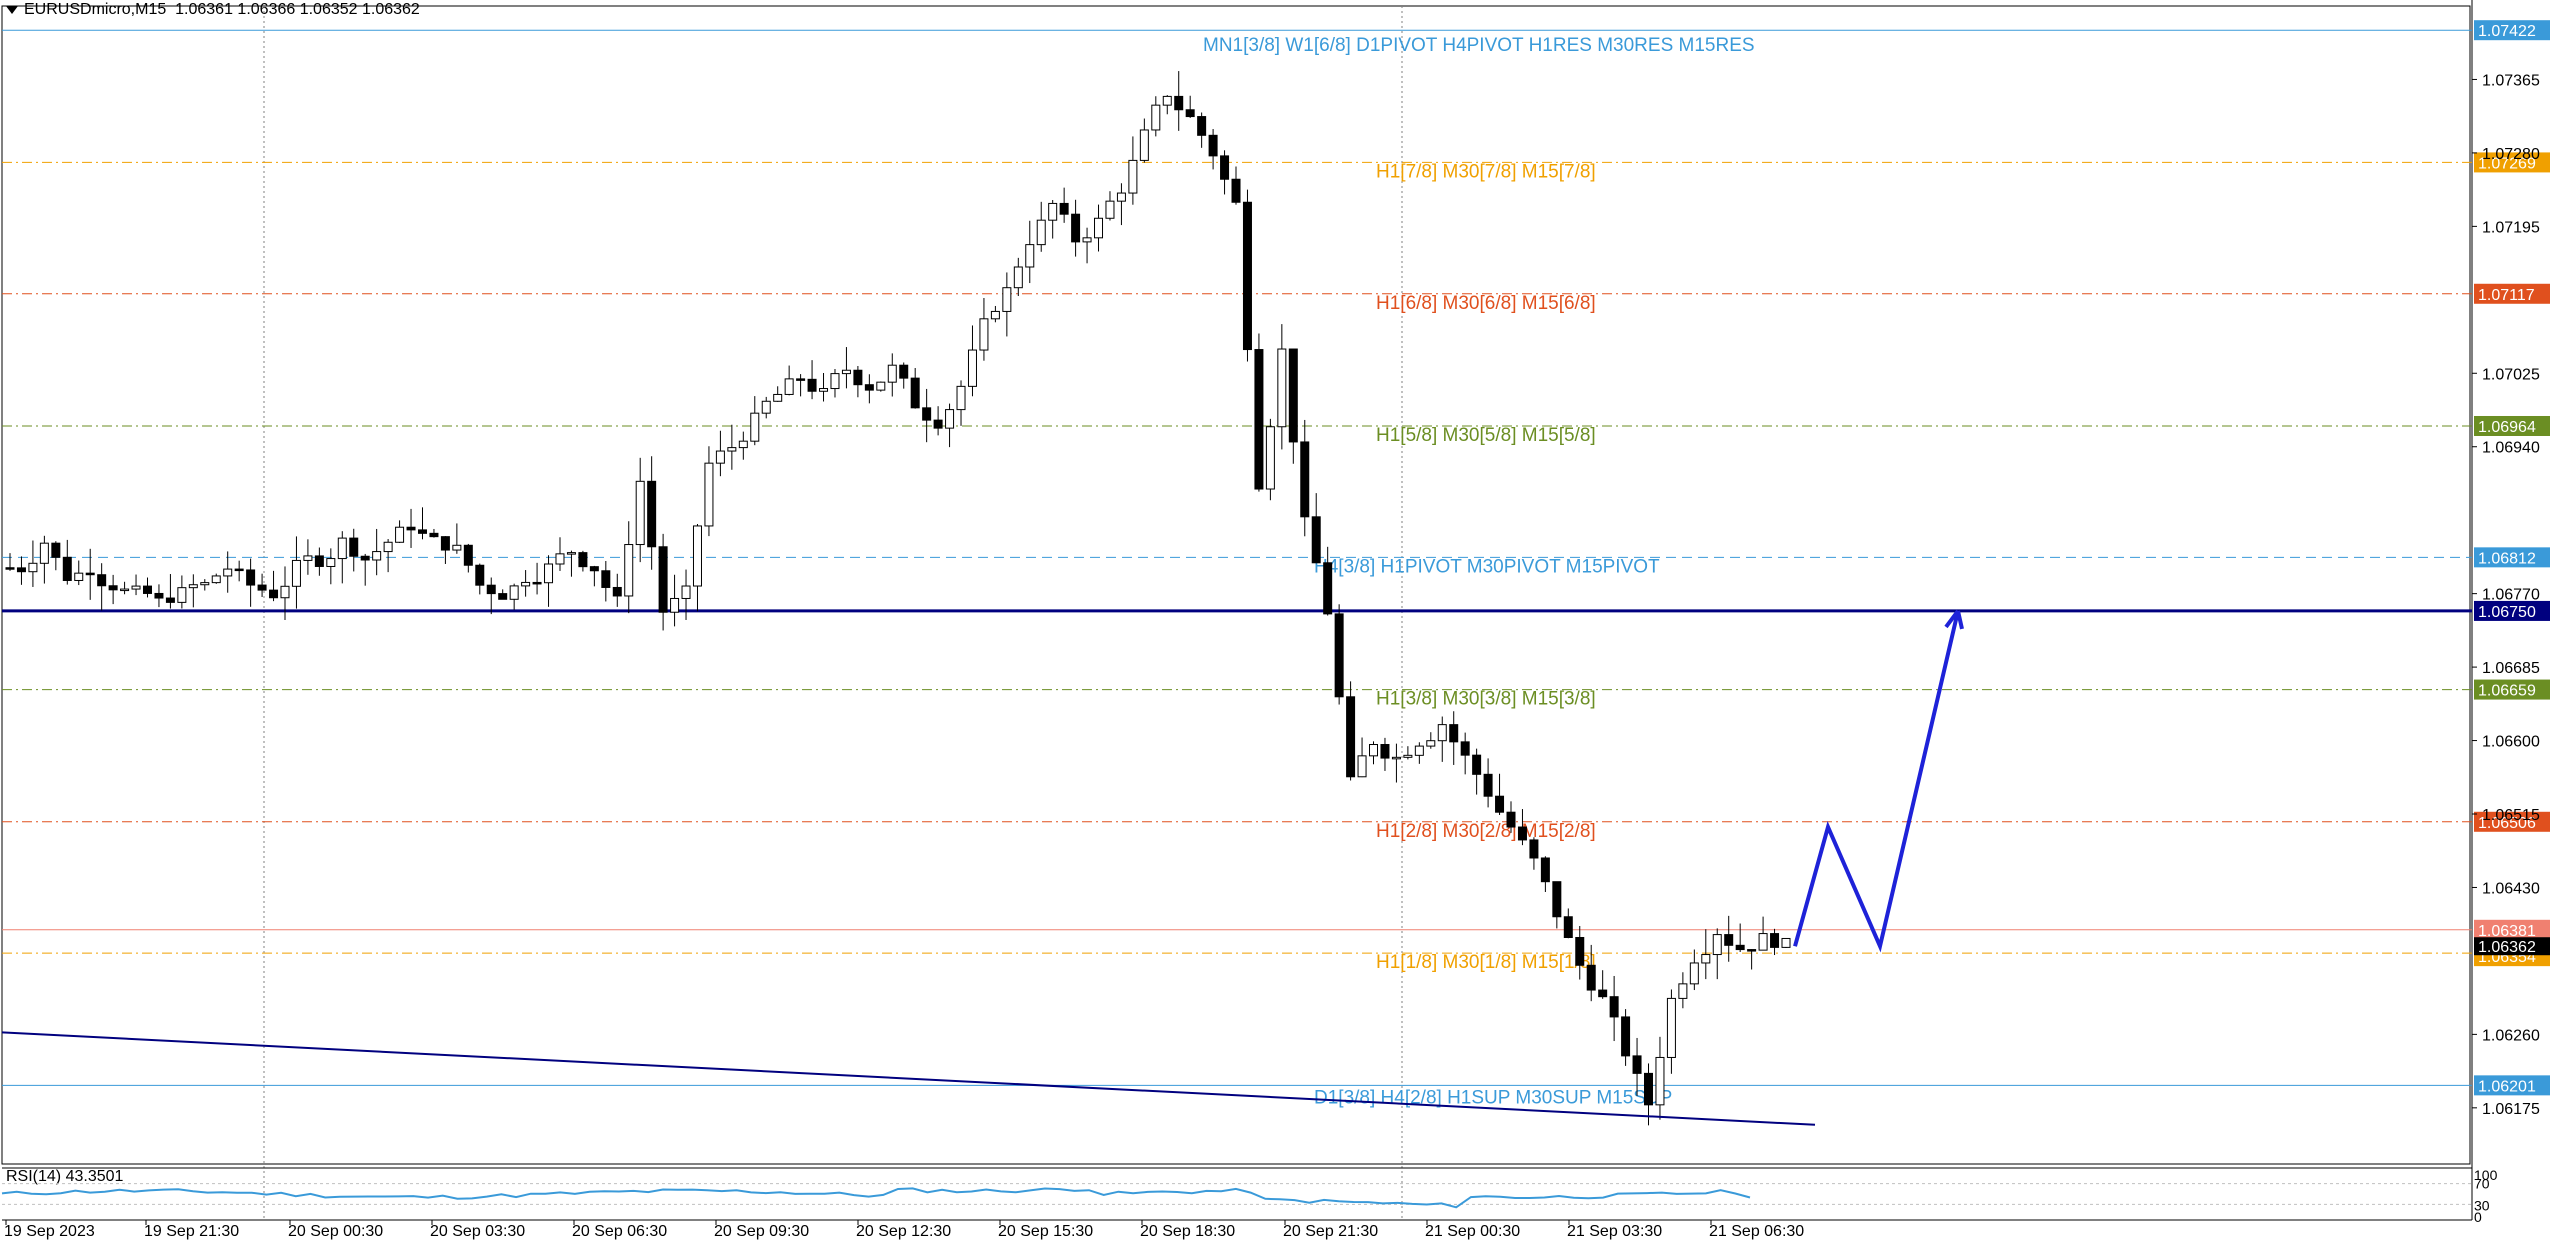 The height and width of the screenshot is (1248, 2560). I want to click on price-tick-label: 1.06770, so click(2511, 595).